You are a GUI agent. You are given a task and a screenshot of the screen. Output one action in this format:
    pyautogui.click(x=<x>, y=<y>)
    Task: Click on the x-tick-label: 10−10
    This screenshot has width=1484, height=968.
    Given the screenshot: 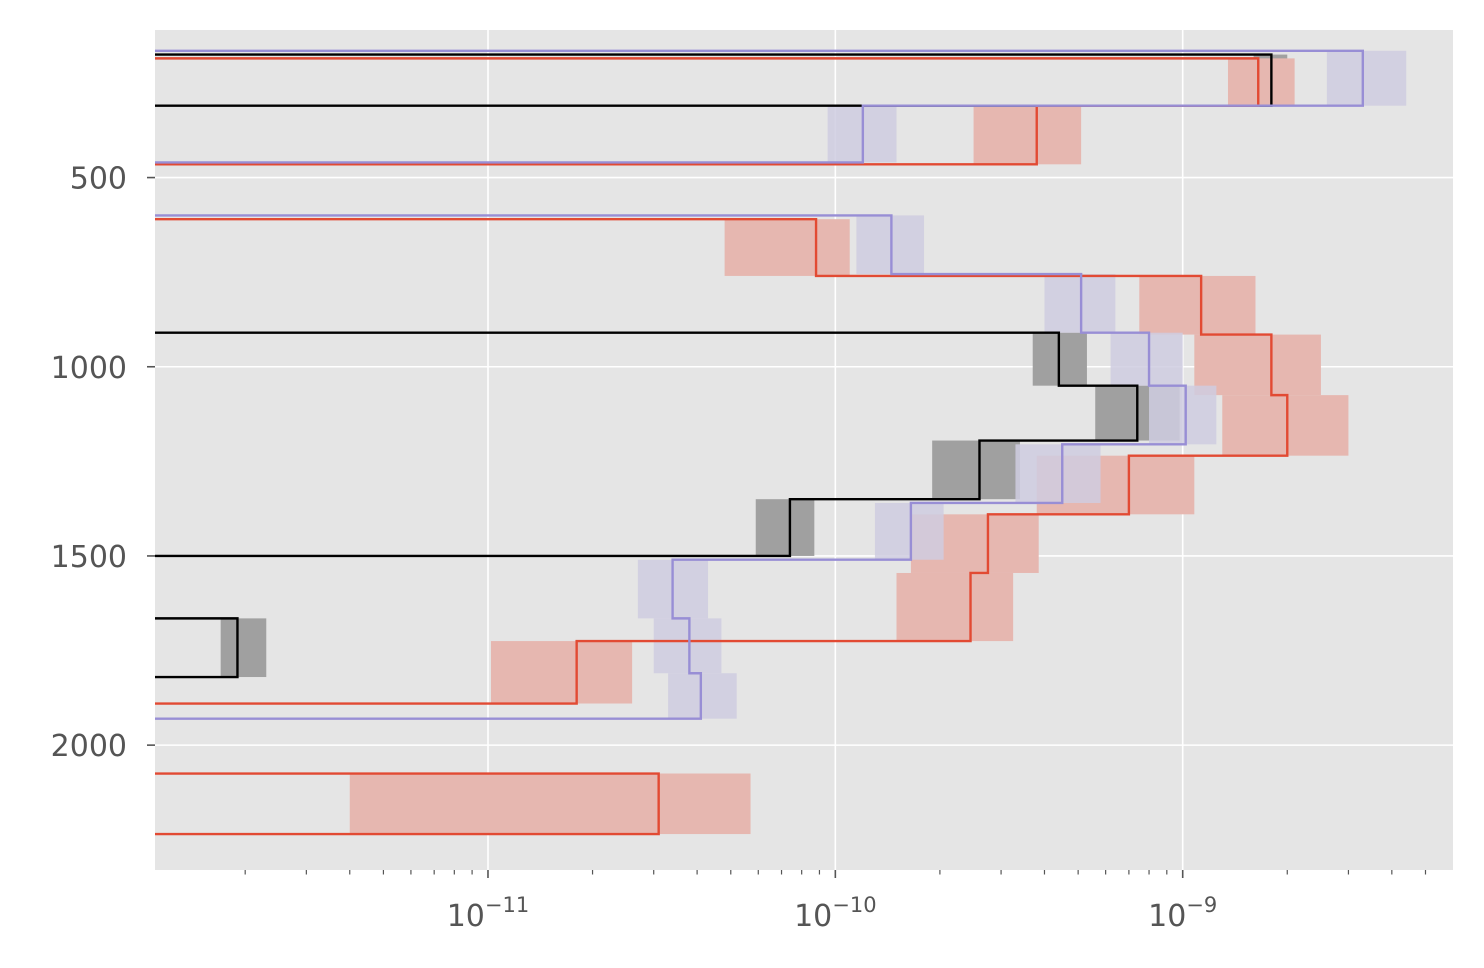 What is the action you would take?
    pyautogui.click(x=835, y=913)
    